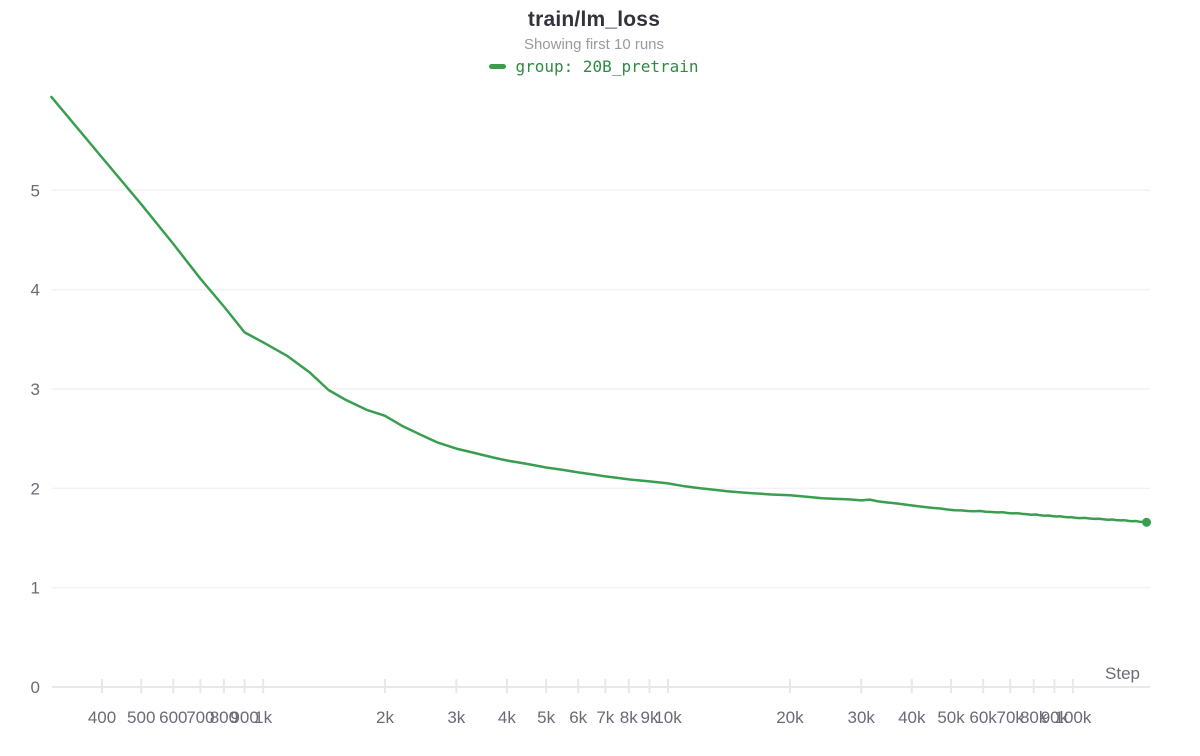 Image resolution: width=1200 pixels, height=756 pixels. I want to click on x-tick-label: 600, so click(173, 717).